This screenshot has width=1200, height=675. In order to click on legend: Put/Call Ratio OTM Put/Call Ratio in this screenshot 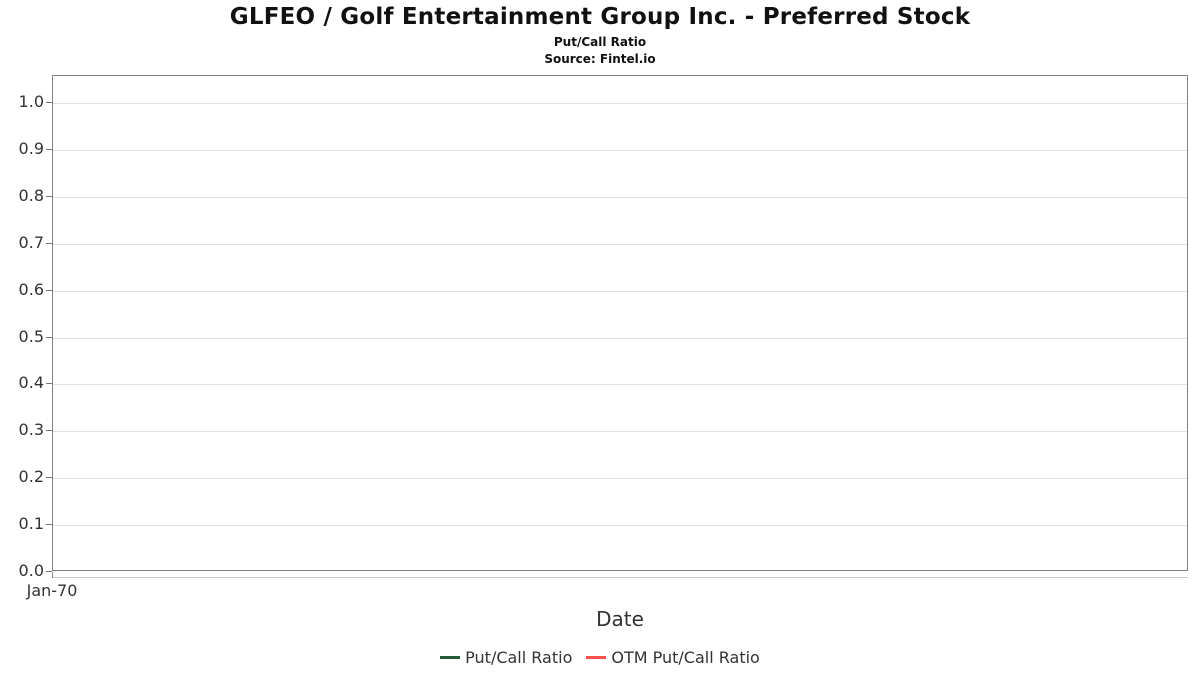, I will do `click(600, 657)`.